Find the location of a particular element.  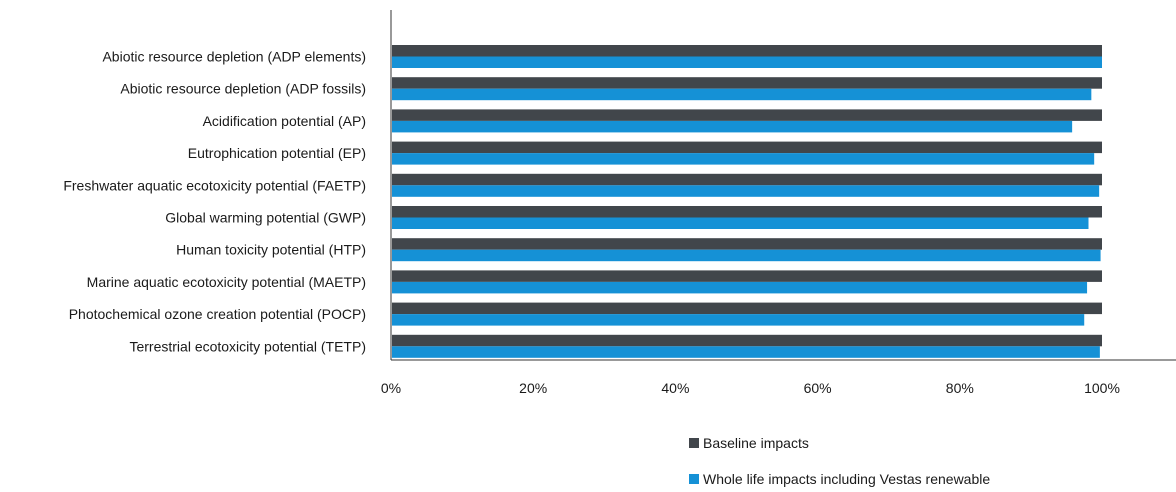

x-tick-labels: 0% 20% 40% 60% 80% 100% is located at coordinates (750, 388).